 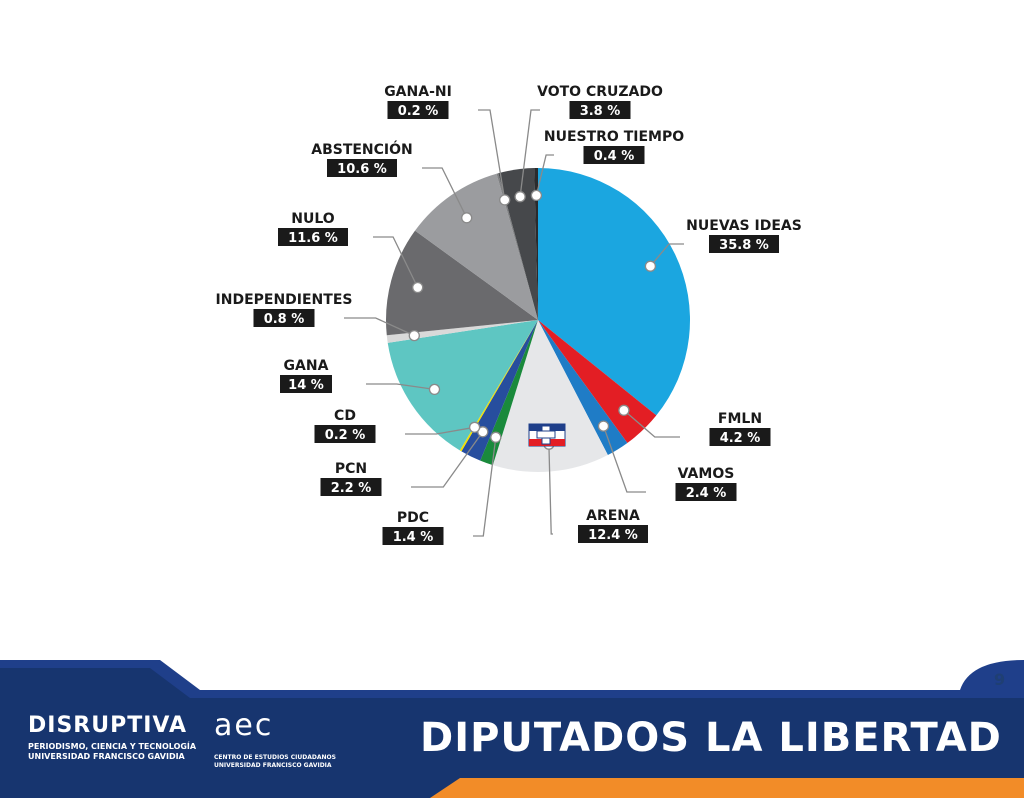 I want to click on aec-university: UNIVERSIDAD FRANCISCO GAVIDIA, so click(x=273, y=765).